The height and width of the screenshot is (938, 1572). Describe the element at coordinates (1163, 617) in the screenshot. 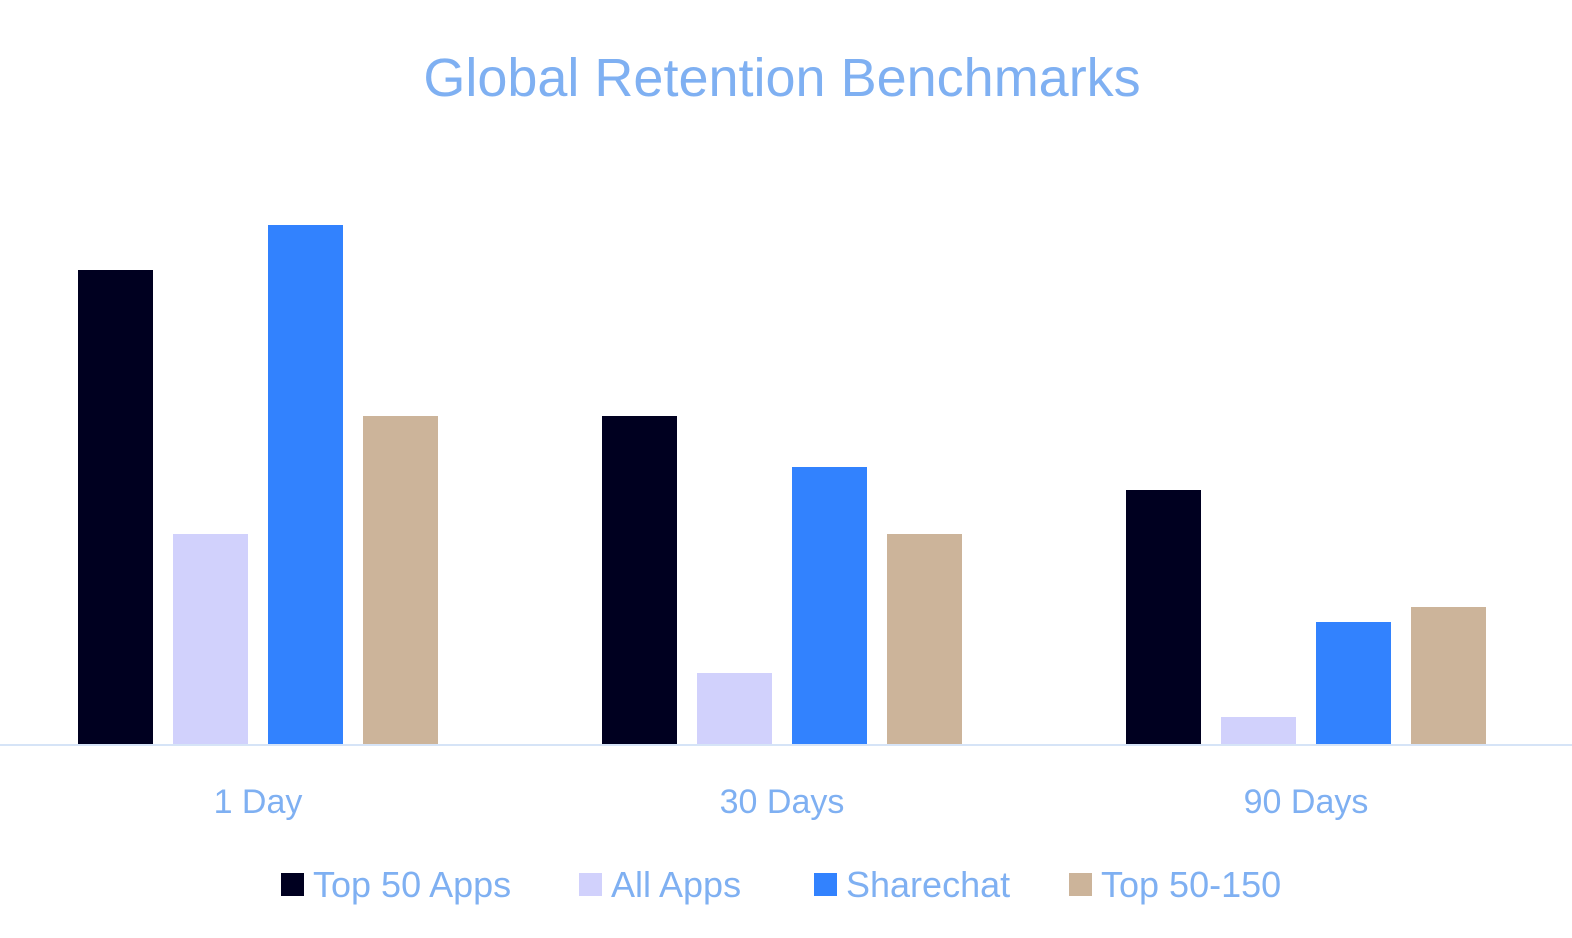

I see `bar-top-50-apps-90-days` at that location.